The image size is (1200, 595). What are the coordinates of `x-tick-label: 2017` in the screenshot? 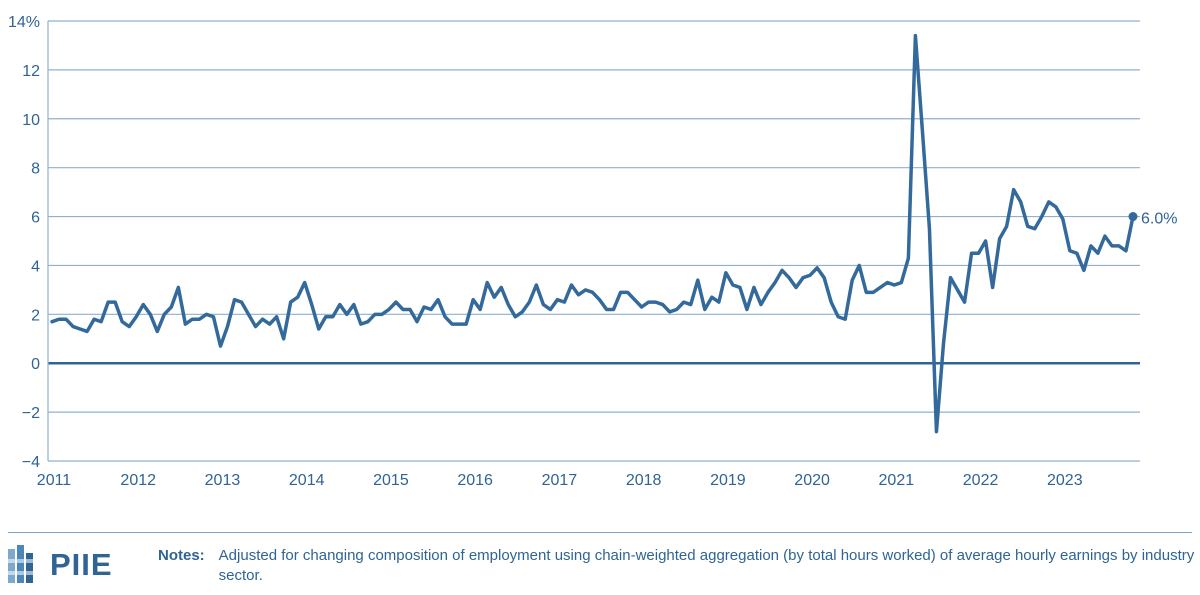 It's located at (560, 480).